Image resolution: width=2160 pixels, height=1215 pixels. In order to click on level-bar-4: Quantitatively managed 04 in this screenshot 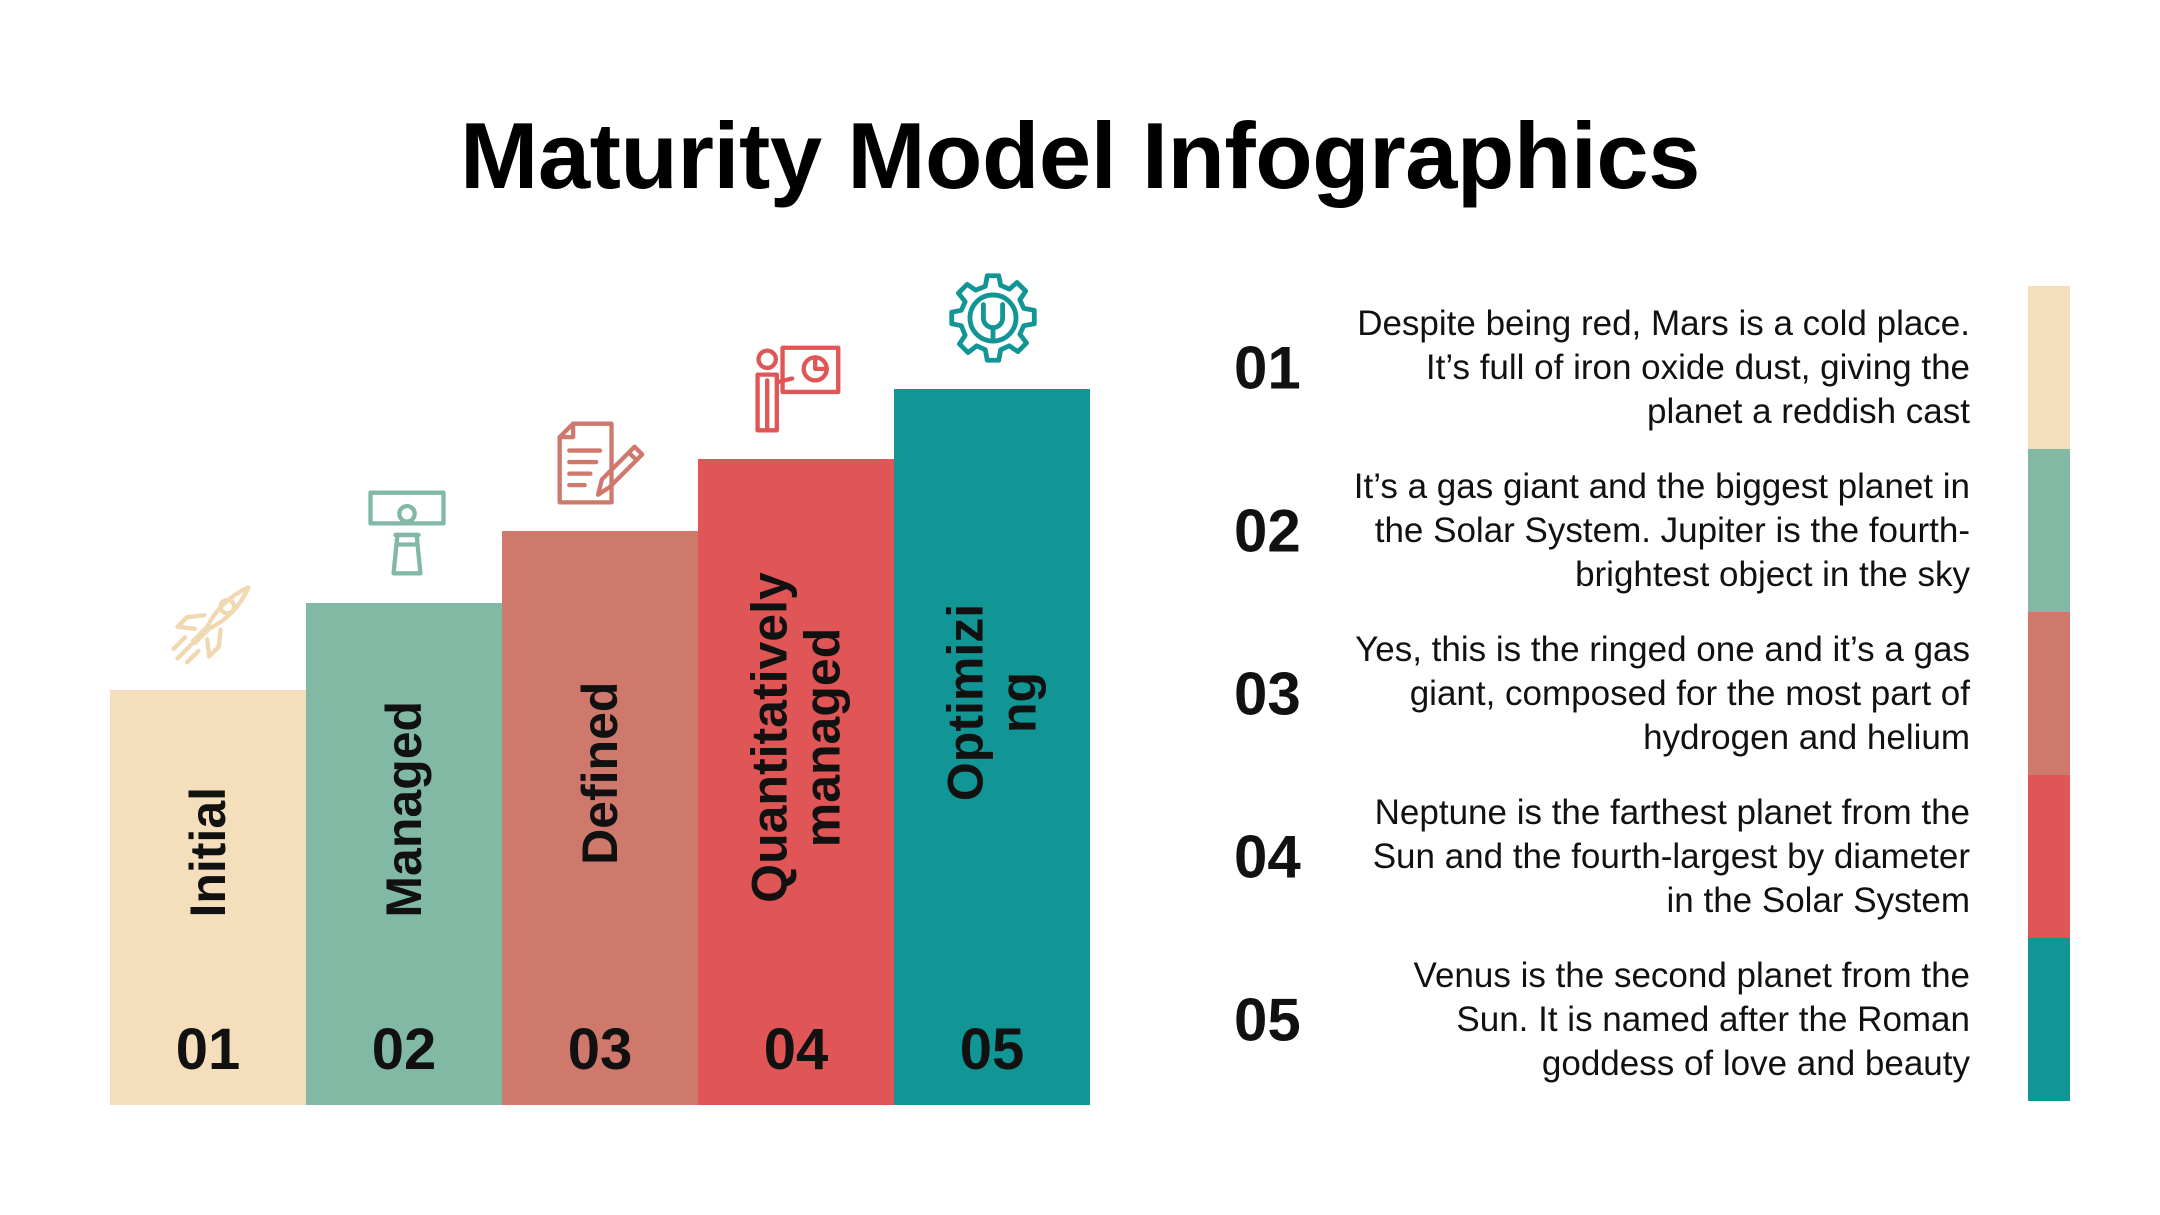, I will do `click(796, 782)`.